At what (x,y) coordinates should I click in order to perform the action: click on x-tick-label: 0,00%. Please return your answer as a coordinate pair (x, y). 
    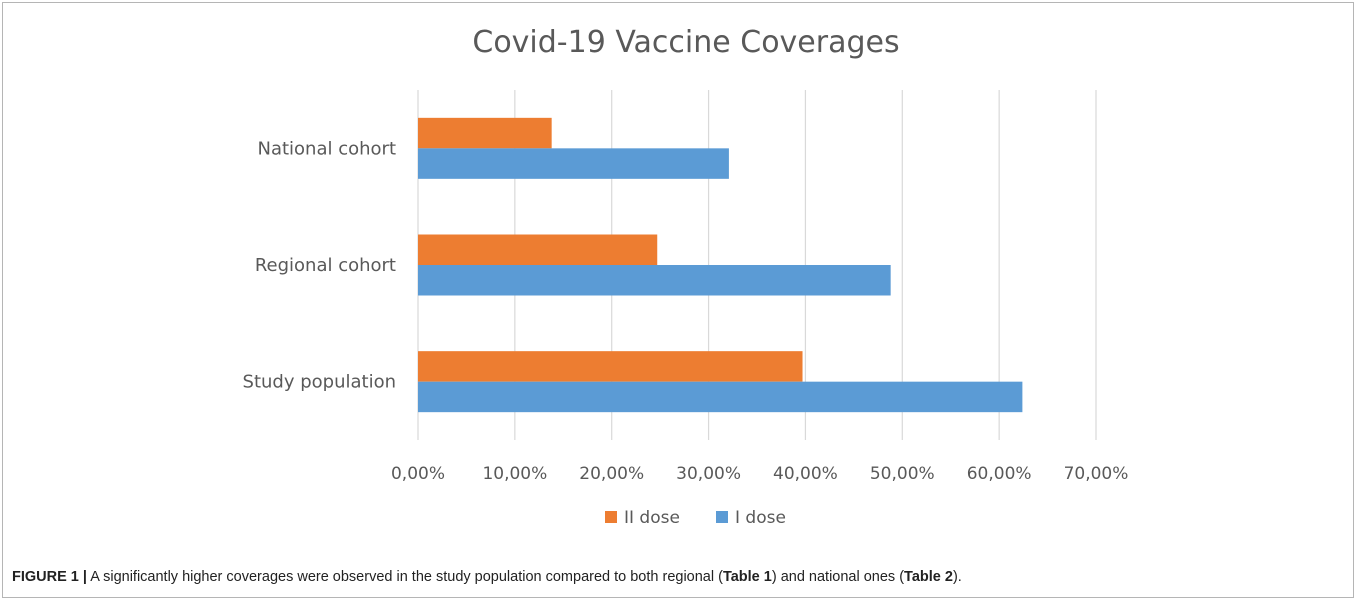
    Looking at the image, I should click on (418, 474).